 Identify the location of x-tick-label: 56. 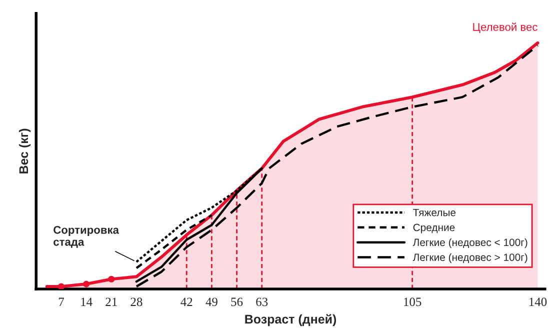
(237, 302).